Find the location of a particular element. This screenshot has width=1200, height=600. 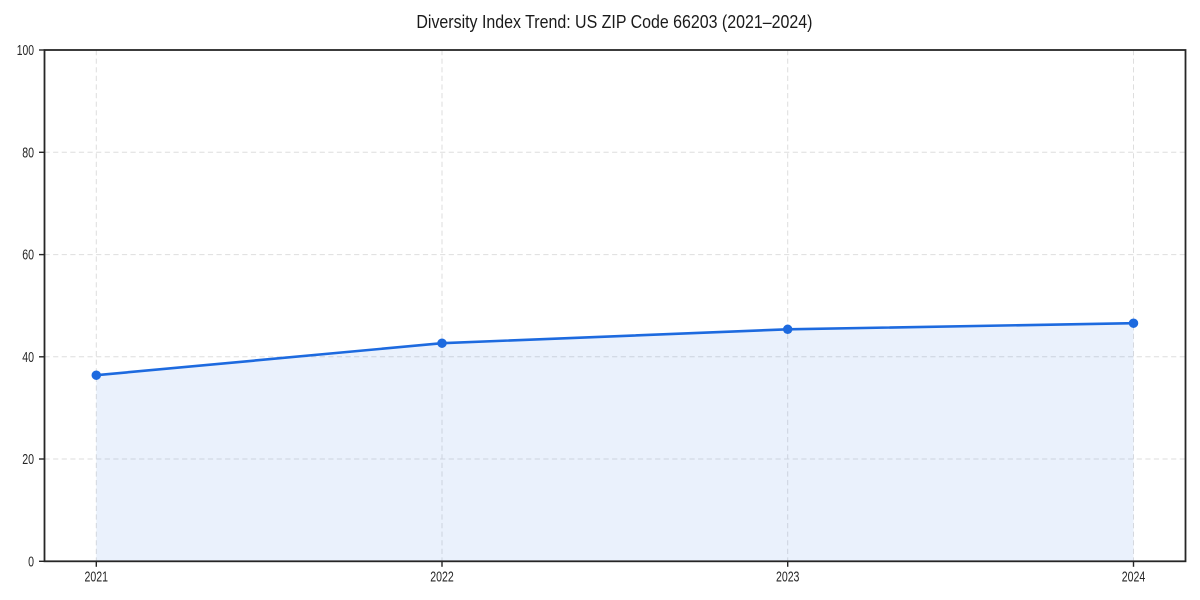

svg-text: 40 is located at coordinates (28, 357).